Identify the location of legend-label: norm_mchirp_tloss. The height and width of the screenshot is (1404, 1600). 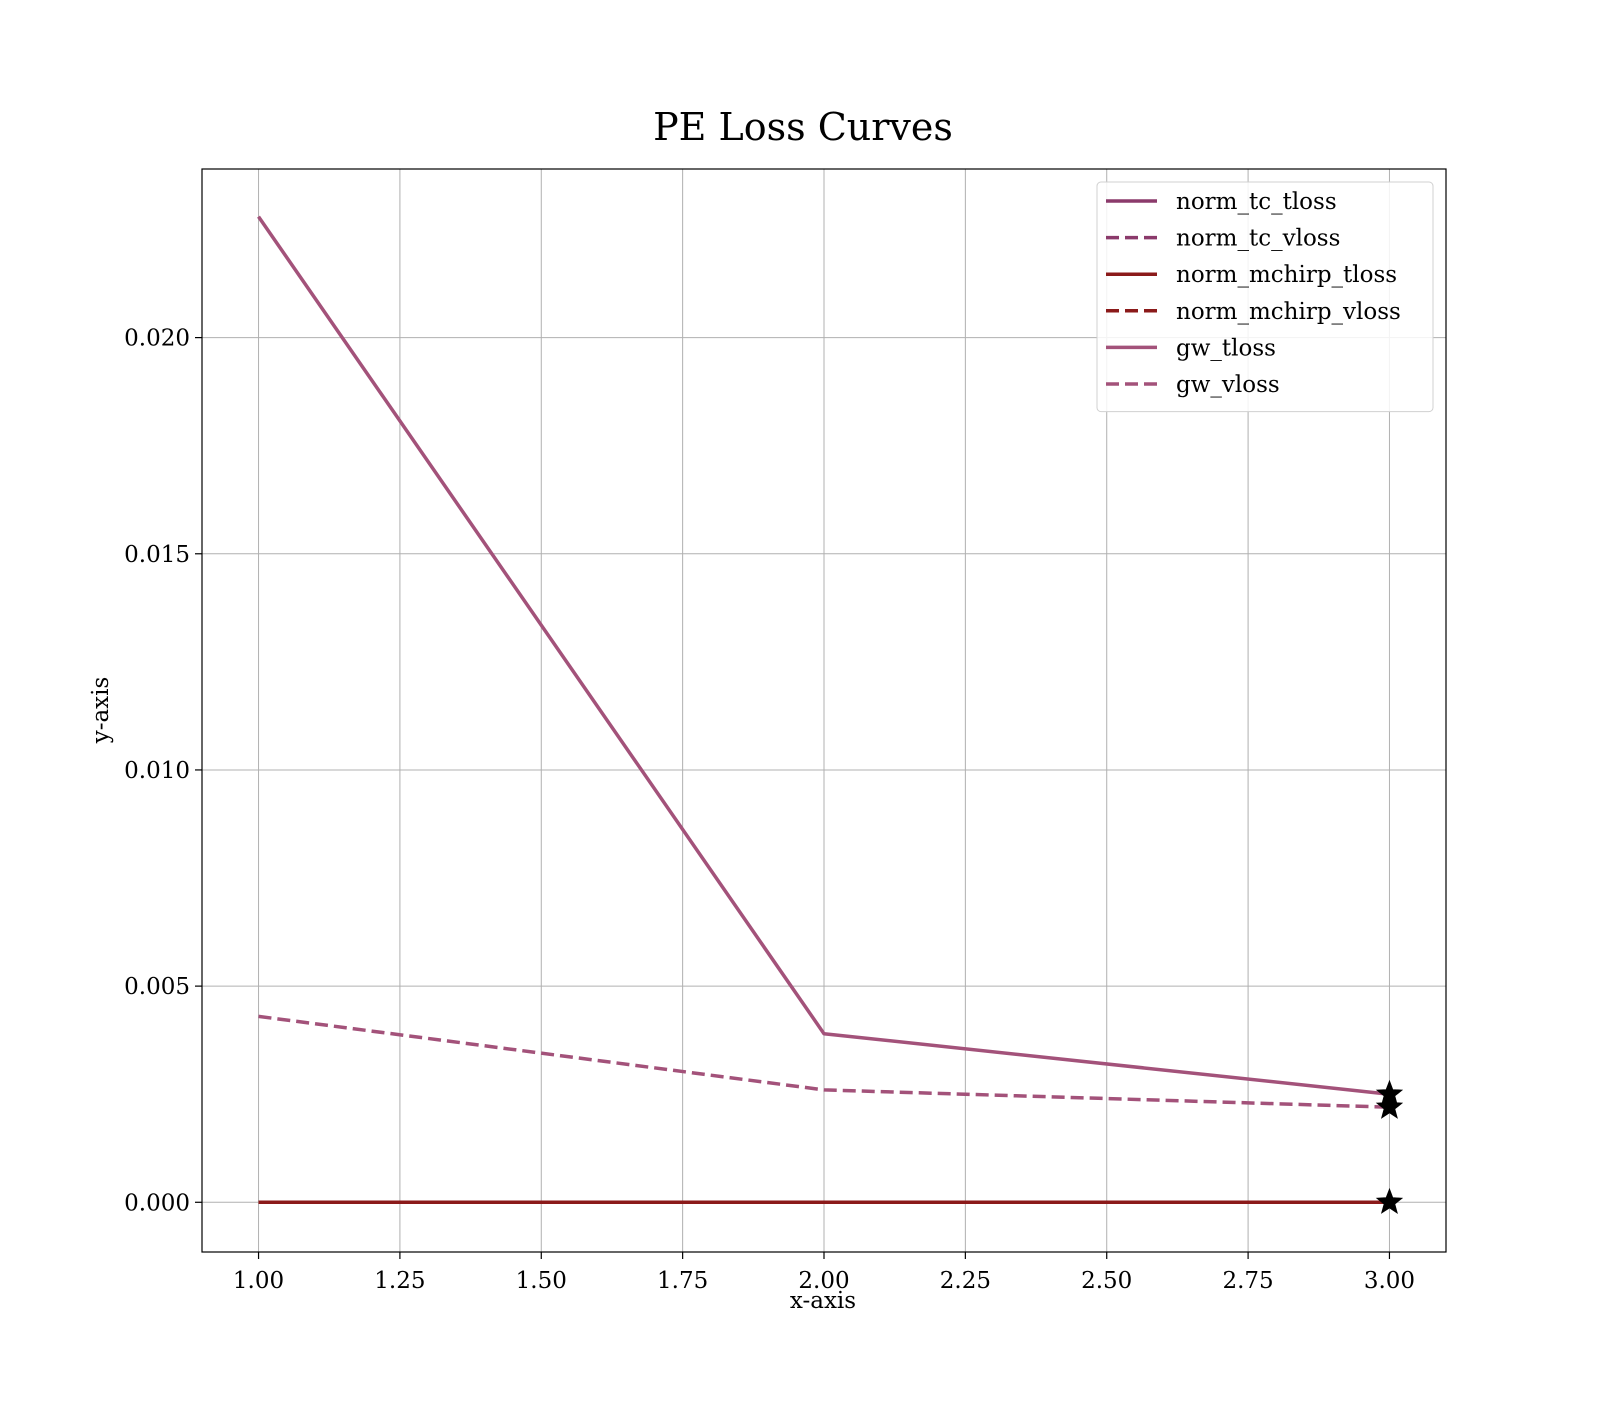
(1286, 275).